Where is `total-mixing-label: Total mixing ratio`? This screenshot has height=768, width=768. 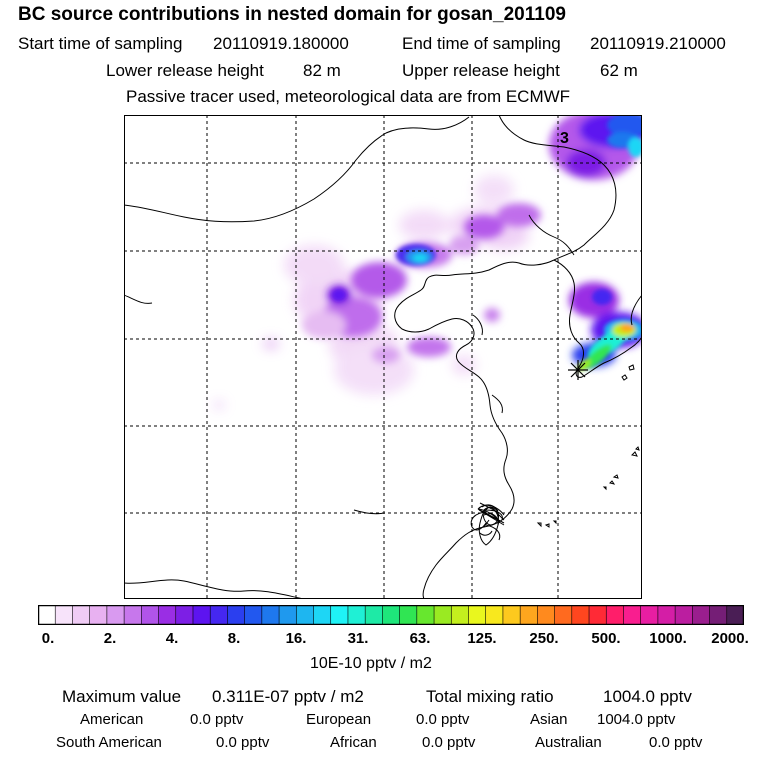 total-mixing-label: Total mixing ratio is located at coordinates (490, 696).